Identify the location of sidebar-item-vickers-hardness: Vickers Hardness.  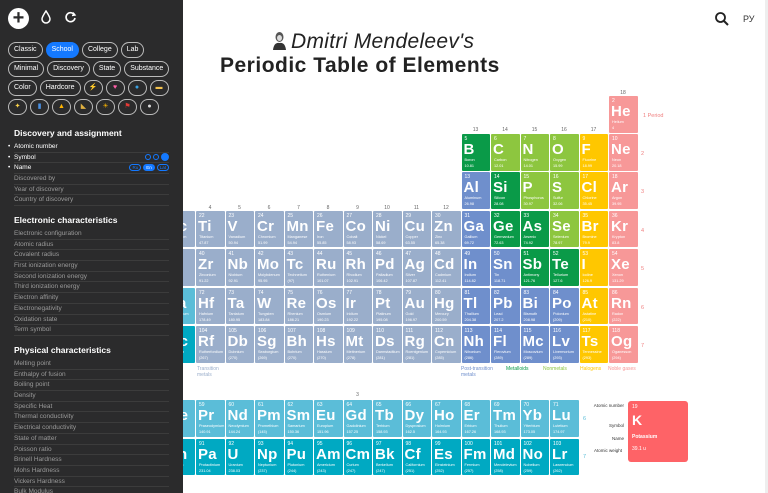
(91, 482).